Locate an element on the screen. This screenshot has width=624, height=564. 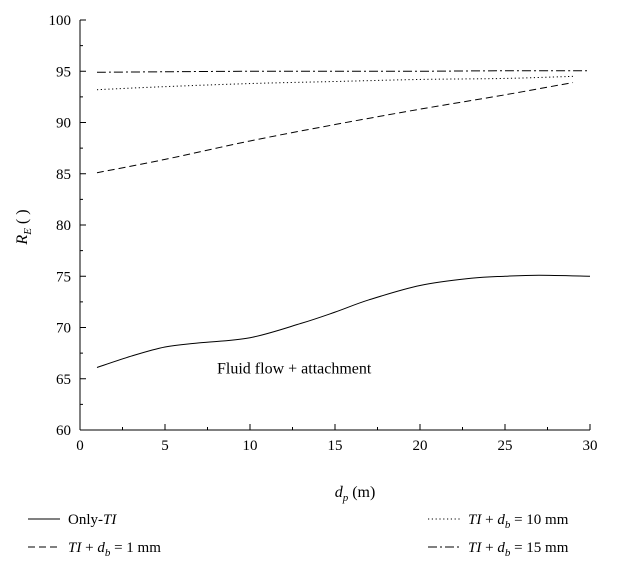
series-ti-db-1mm is located at coordinates (335, 128).